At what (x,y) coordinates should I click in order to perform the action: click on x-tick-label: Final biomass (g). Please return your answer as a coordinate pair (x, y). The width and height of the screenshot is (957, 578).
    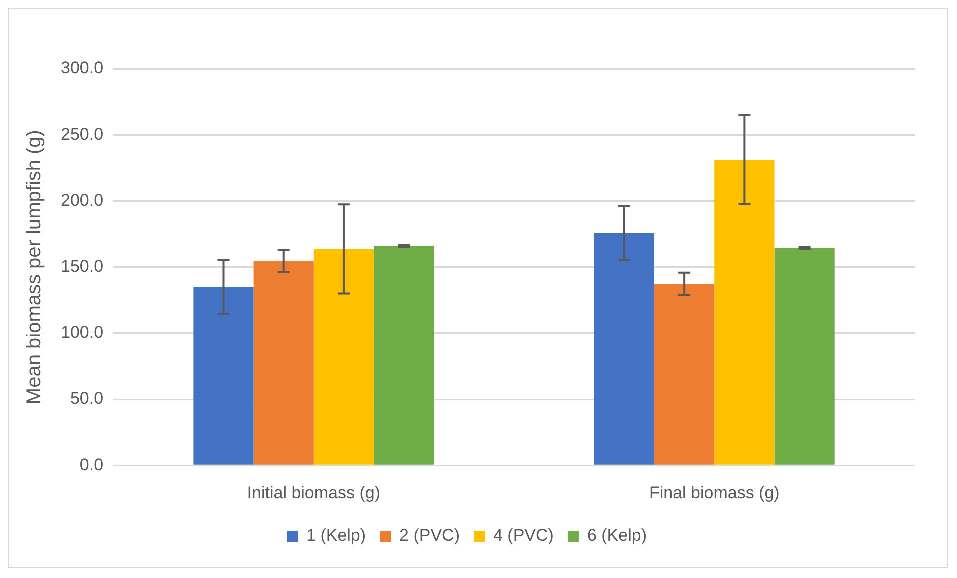
    Looking at the image, I should click on (714, 492).